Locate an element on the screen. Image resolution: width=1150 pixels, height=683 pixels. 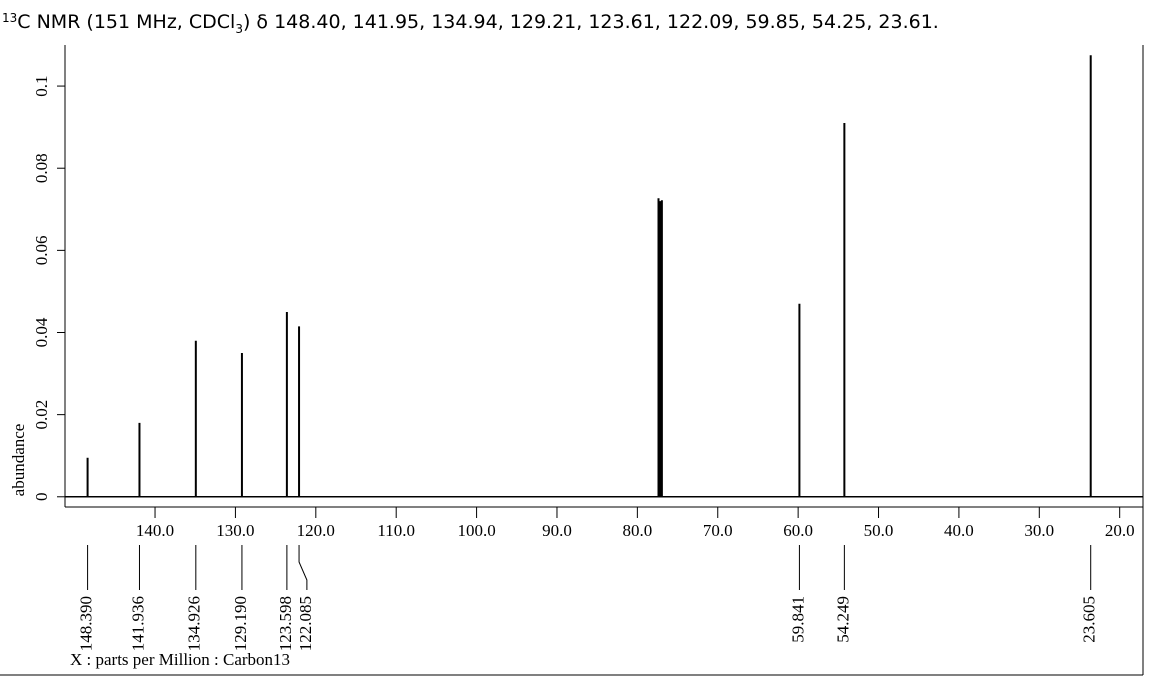
x-tick-label: 40.0 is located at coordinates (959, 530).